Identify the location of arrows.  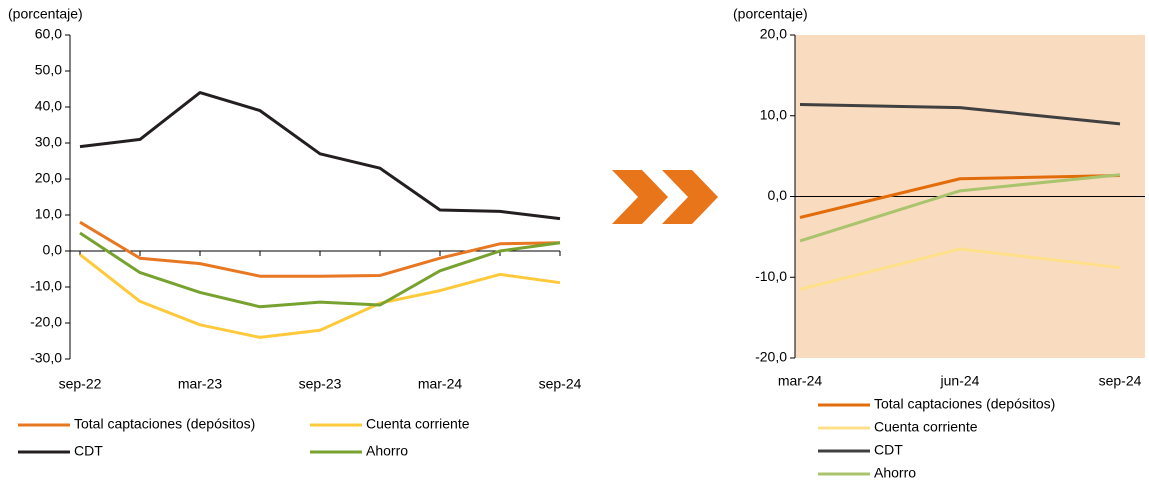
(665, 197).